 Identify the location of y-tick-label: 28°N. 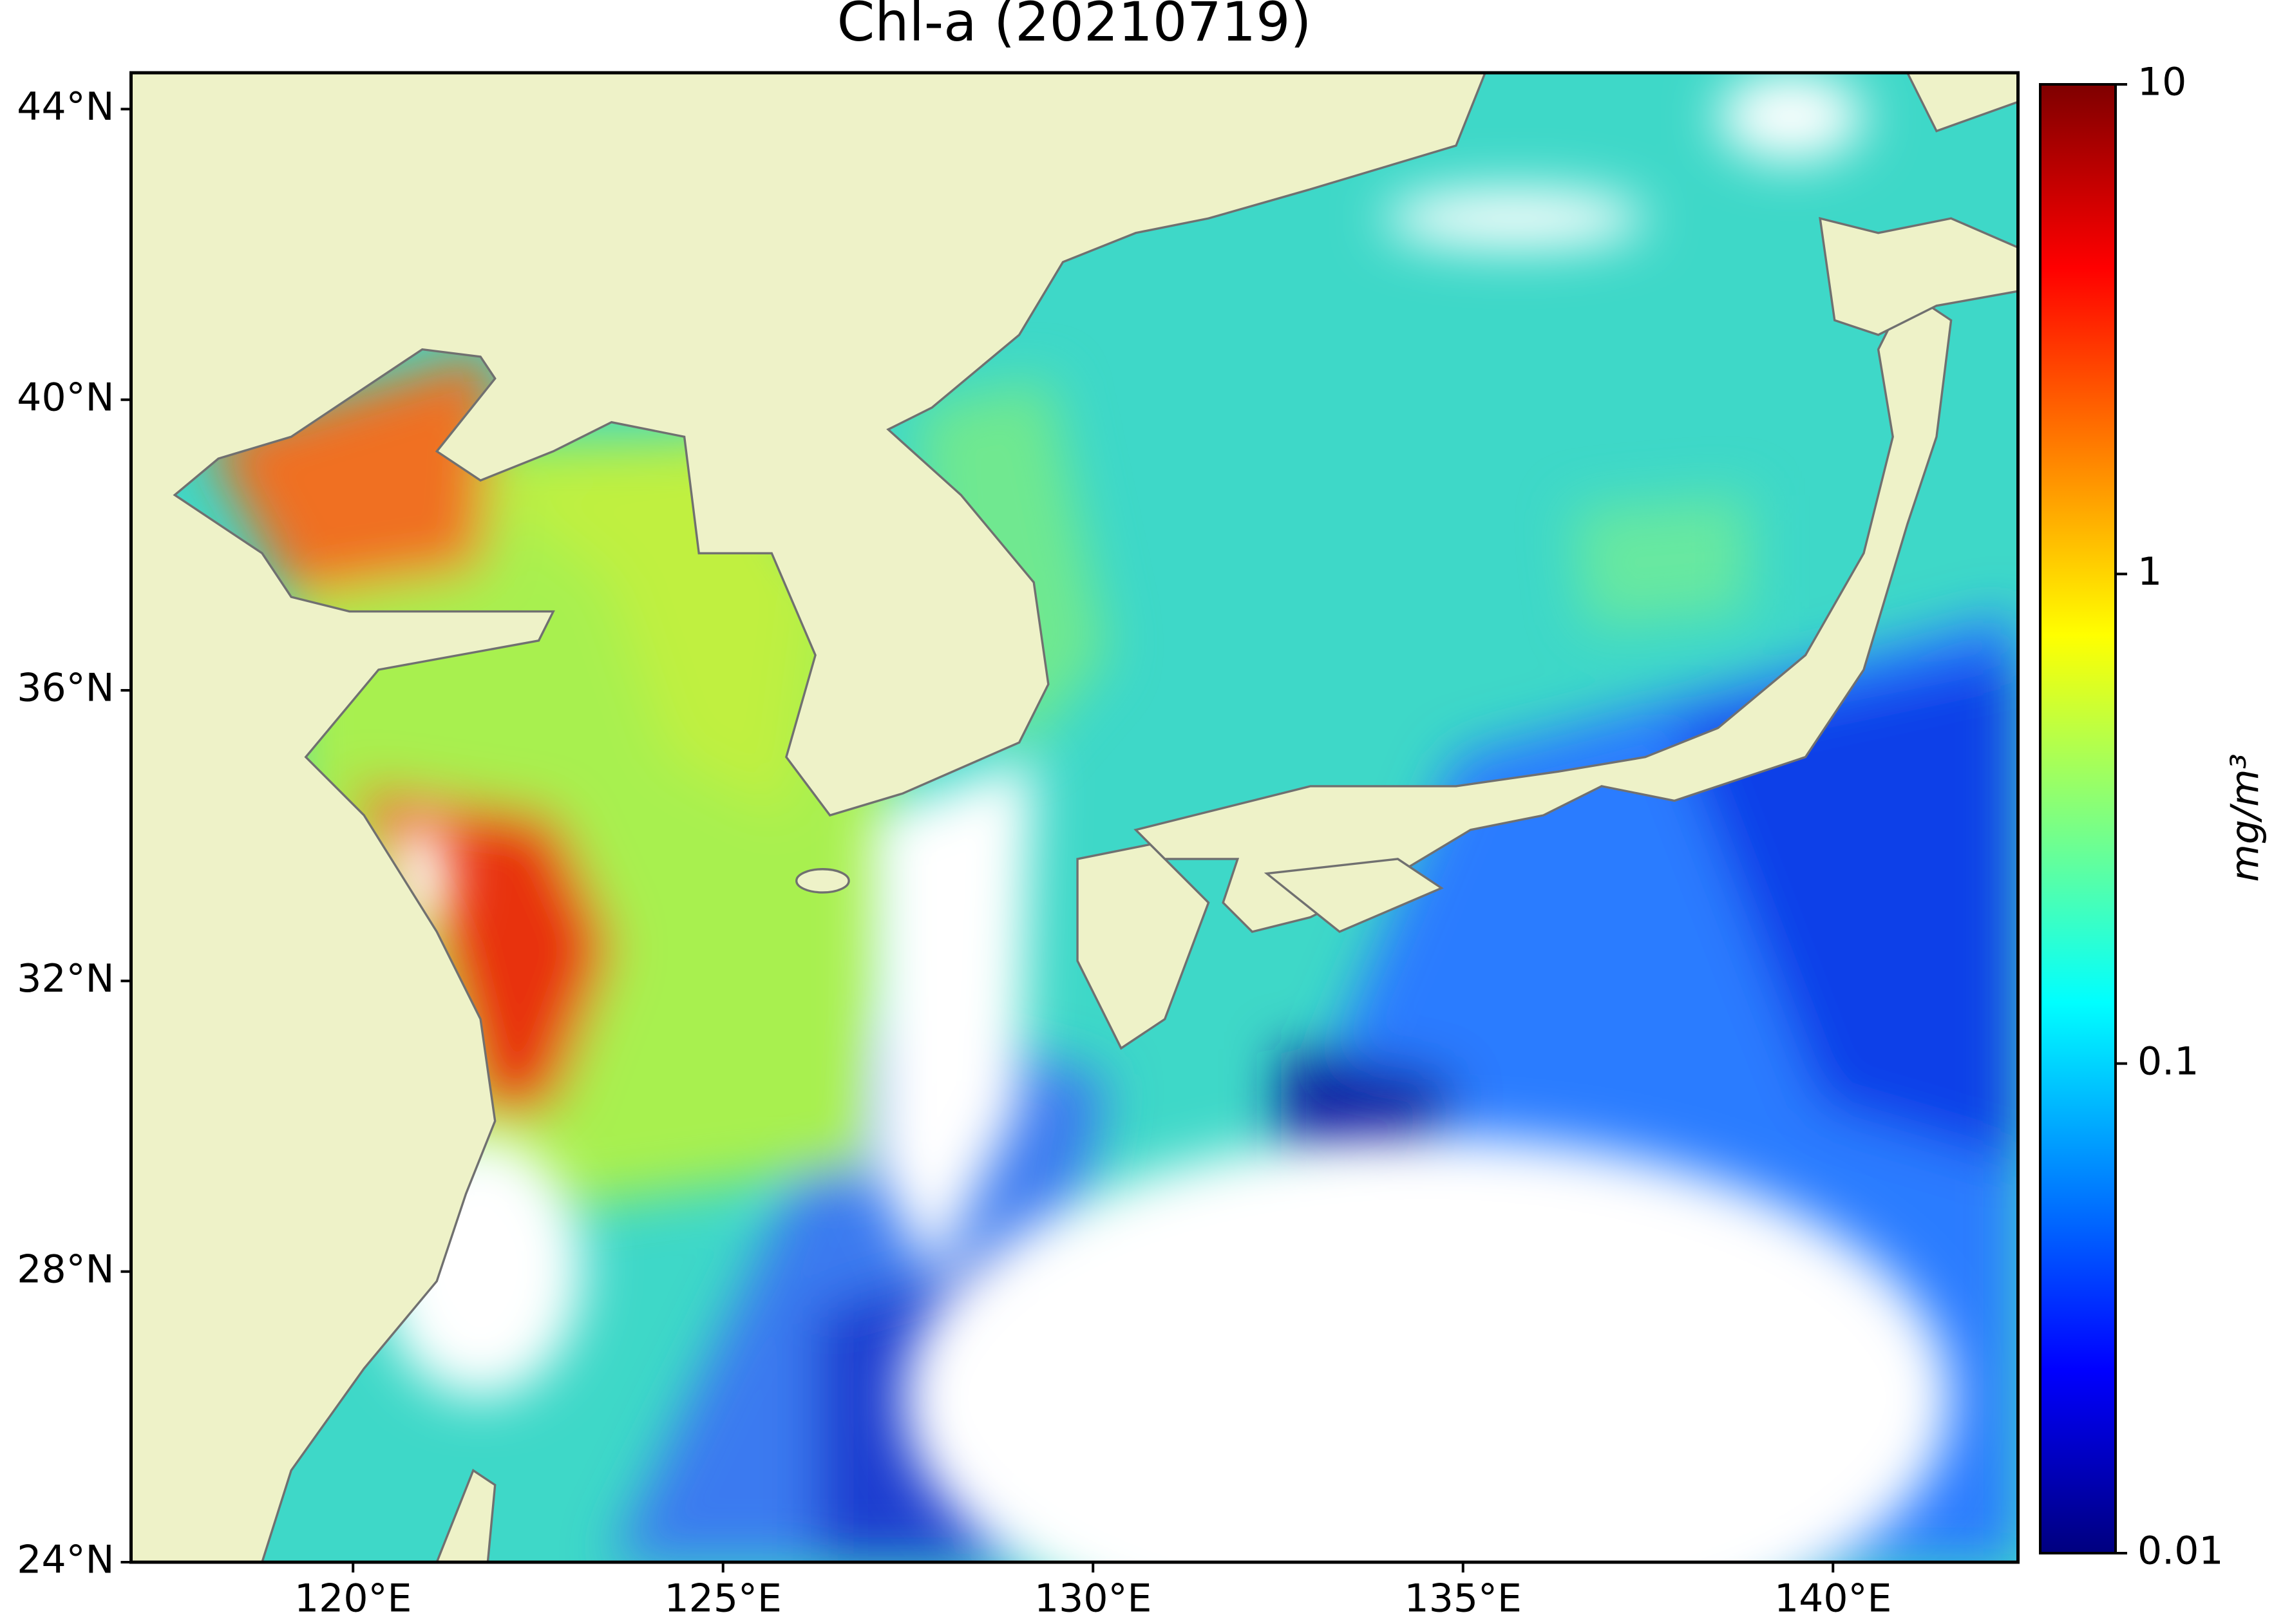
(65, 1270).